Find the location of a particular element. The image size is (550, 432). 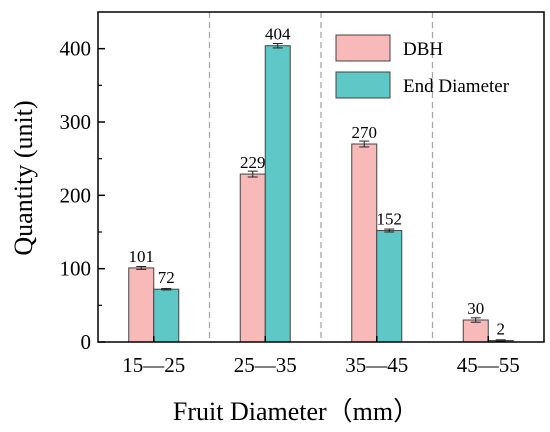

legend-label: End Diameter is located at coordinates (456, 86).